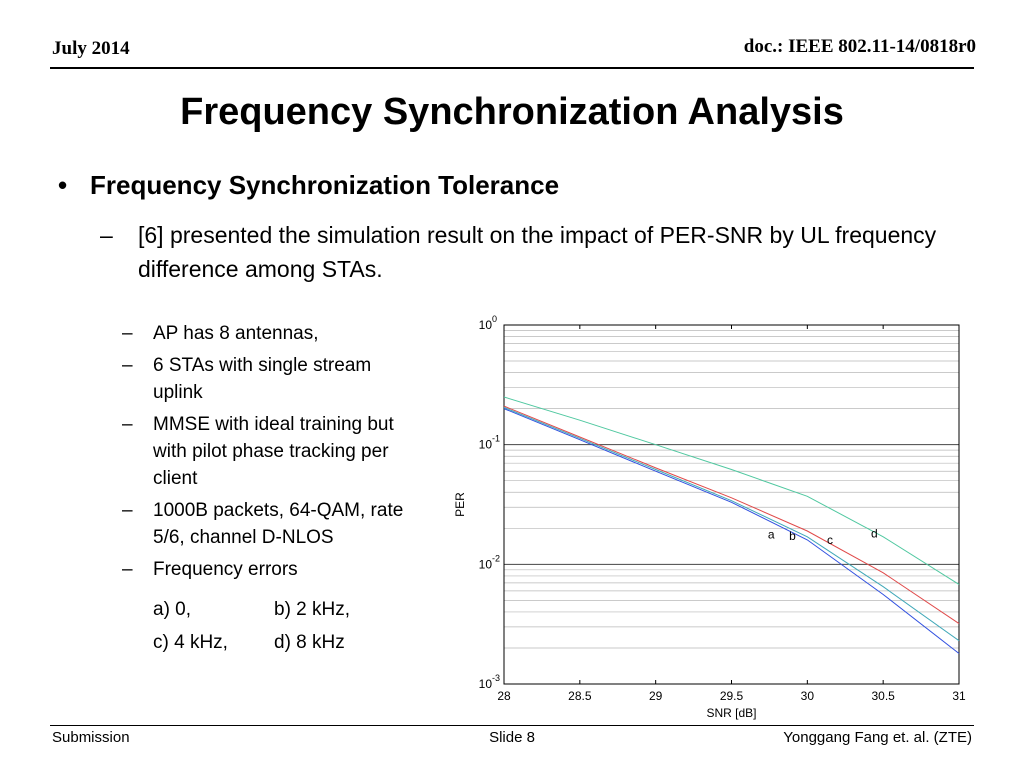 The width and height of the screenshot is (1024, 768). What do you see at coordinates (262, 379) in the screenshot?
I see `condition-text: 6 STAs with single stream uplink` at bounding box center [262, 379].